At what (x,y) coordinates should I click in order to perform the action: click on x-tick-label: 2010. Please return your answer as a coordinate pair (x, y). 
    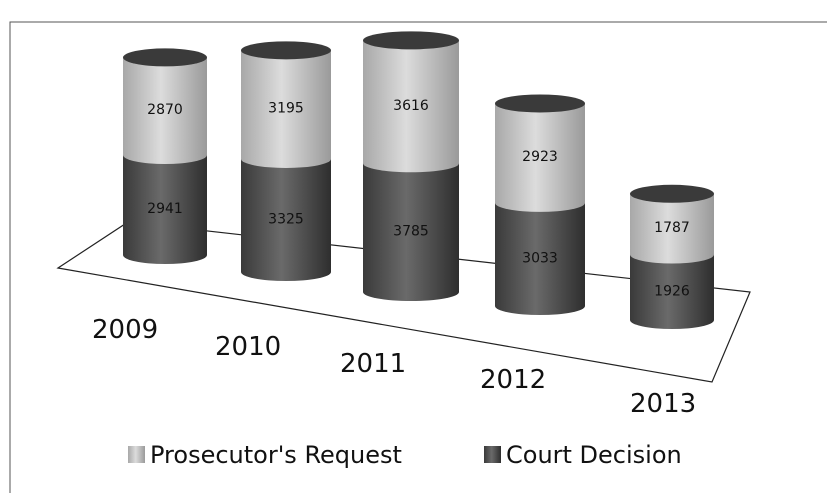
    Looking at the image, I should click on (248, 347).